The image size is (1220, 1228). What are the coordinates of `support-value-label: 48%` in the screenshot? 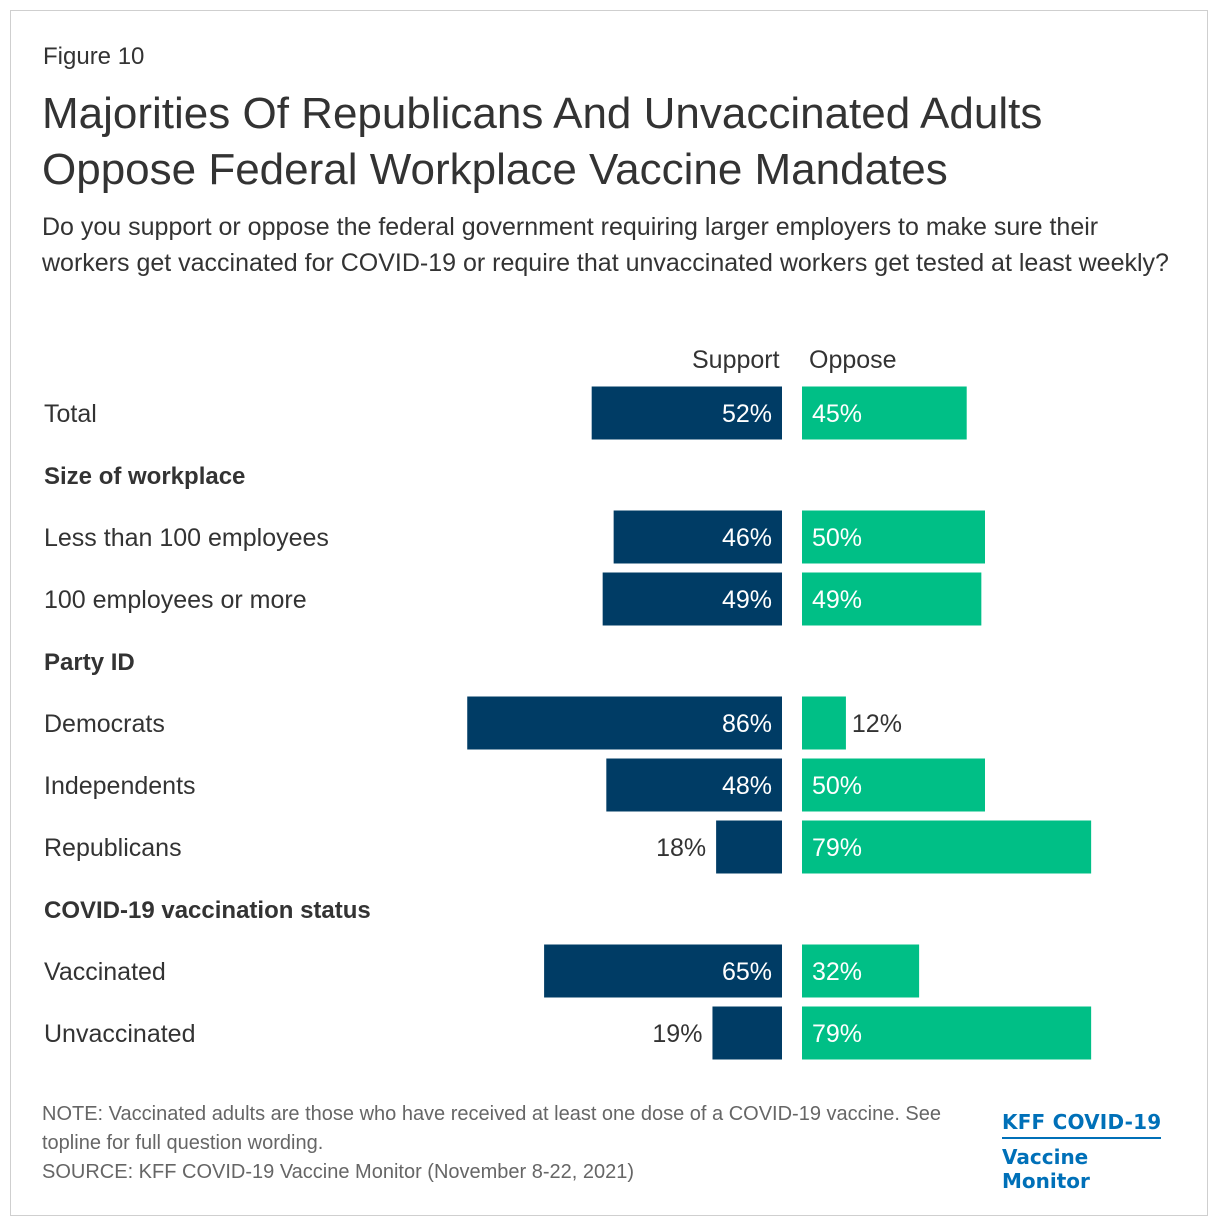 It's located at (747, 786).